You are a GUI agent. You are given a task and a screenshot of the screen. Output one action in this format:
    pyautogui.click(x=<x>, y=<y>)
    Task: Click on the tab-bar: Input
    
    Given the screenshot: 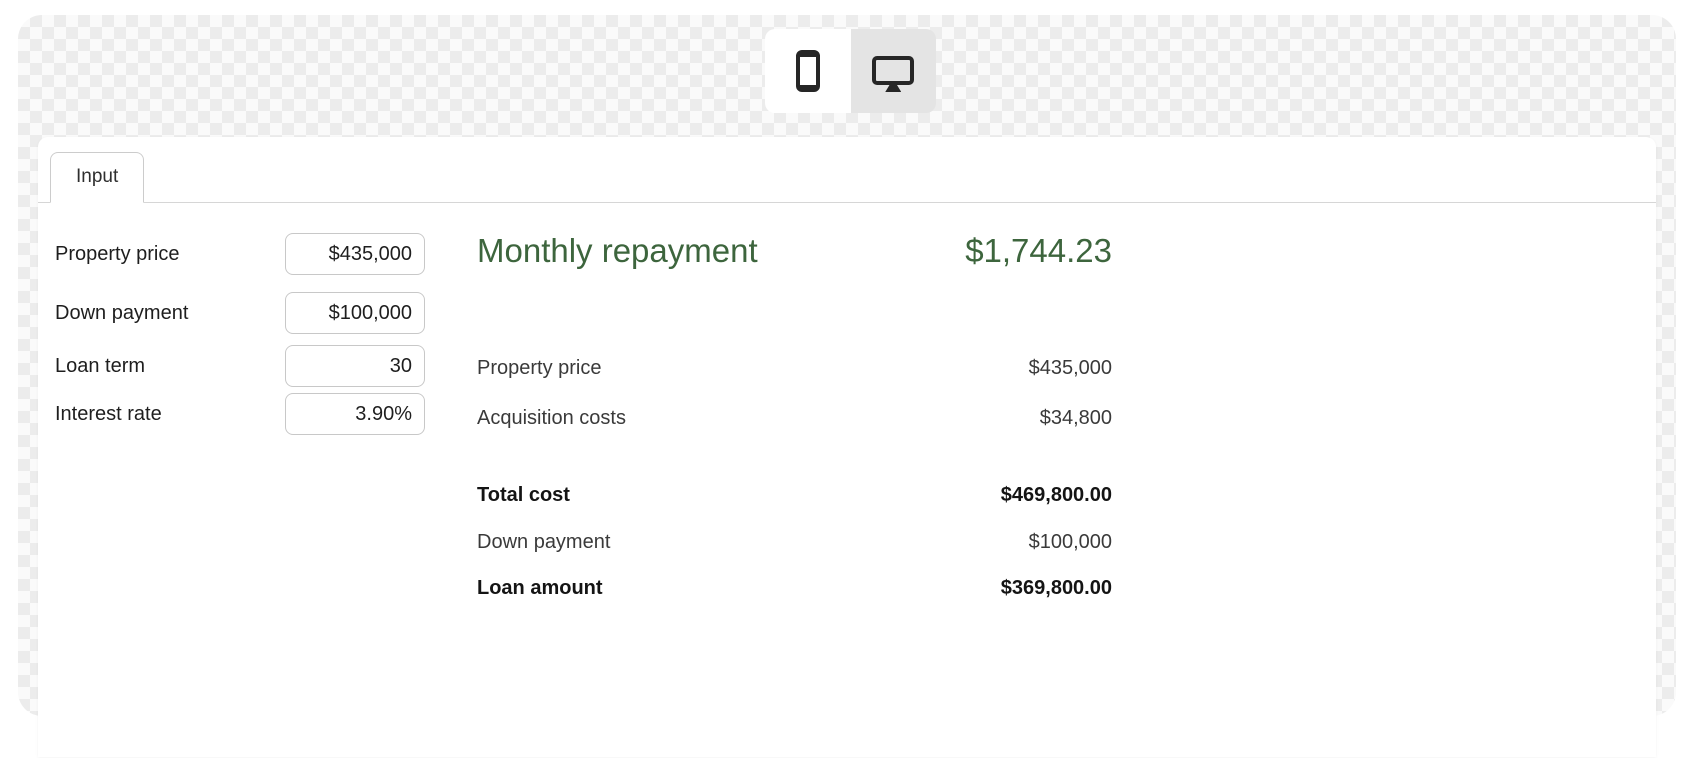 What is the action you would take?
    pyautogui.click(x=847, y=170)
    